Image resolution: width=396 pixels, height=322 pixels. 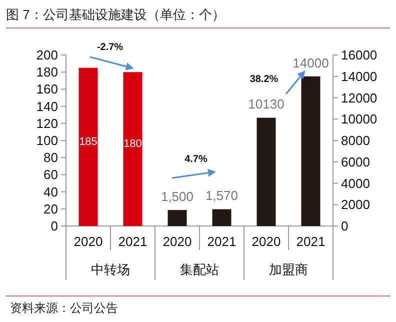 What do you see at coordinates (359, 55) in the screenshot?
I see `y2-tick-label: 16000` at bounding box center [359, 55].